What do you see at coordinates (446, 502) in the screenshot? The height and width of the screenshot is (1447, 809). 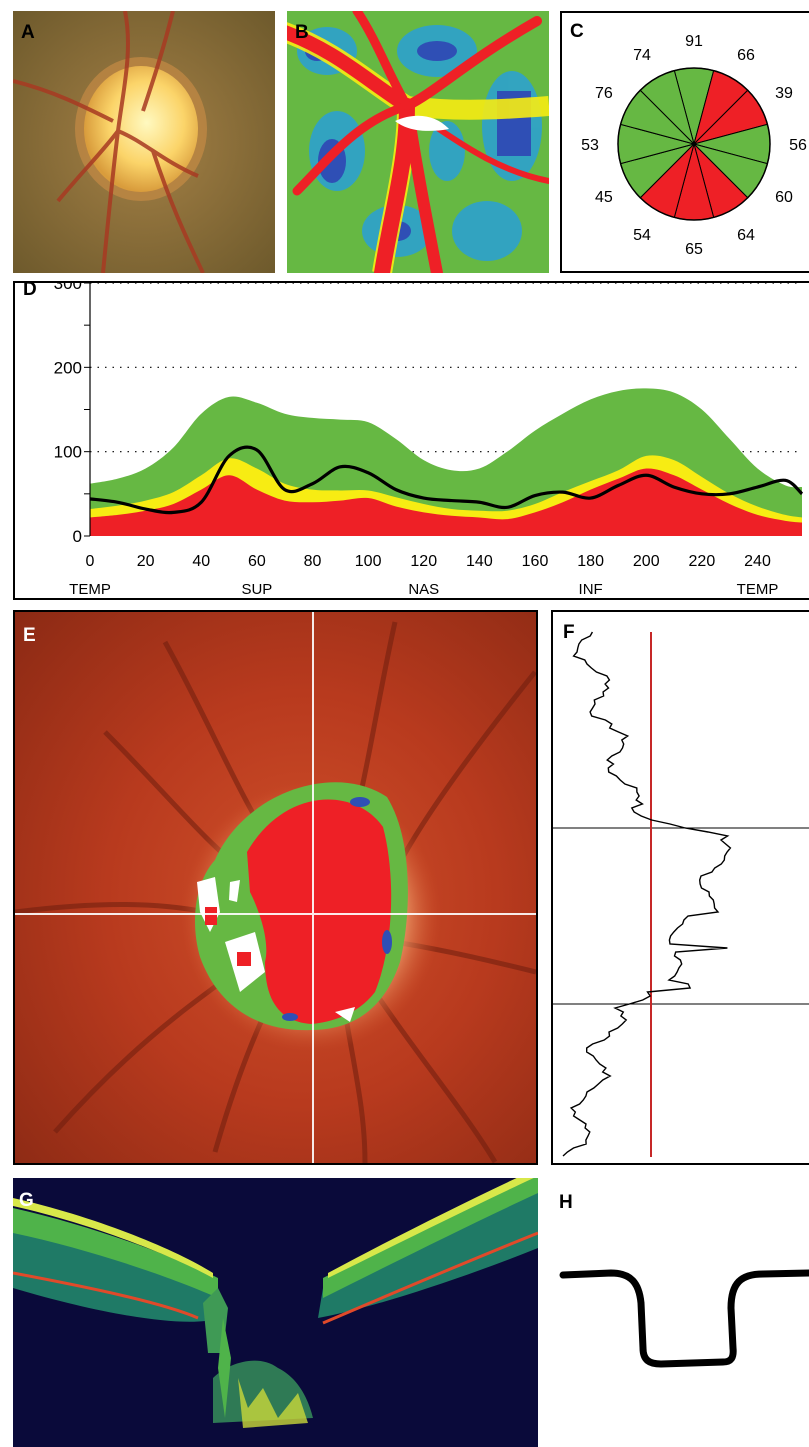 I see `normative-band-red` at bounding box center [446, 502].